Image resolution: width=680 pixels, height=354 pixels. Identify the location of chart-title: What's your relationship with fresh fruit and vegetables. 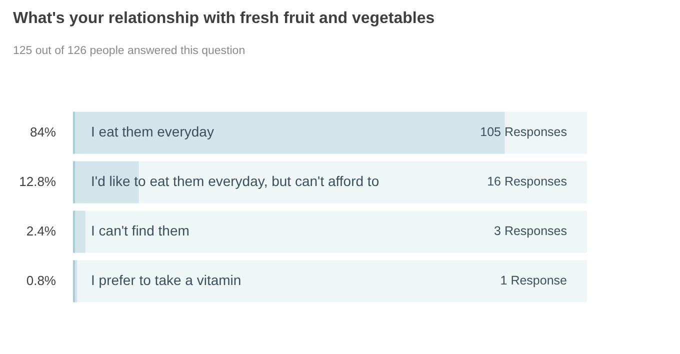
(224, 19).